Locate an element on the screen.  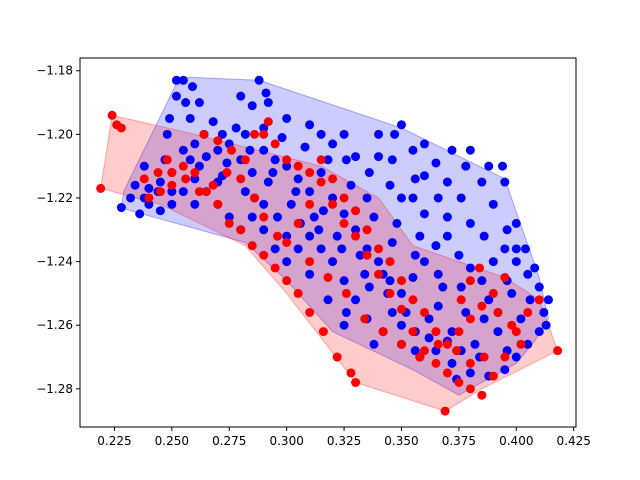
x-tick-label: 0.425 is located at coordinates (574, 441).